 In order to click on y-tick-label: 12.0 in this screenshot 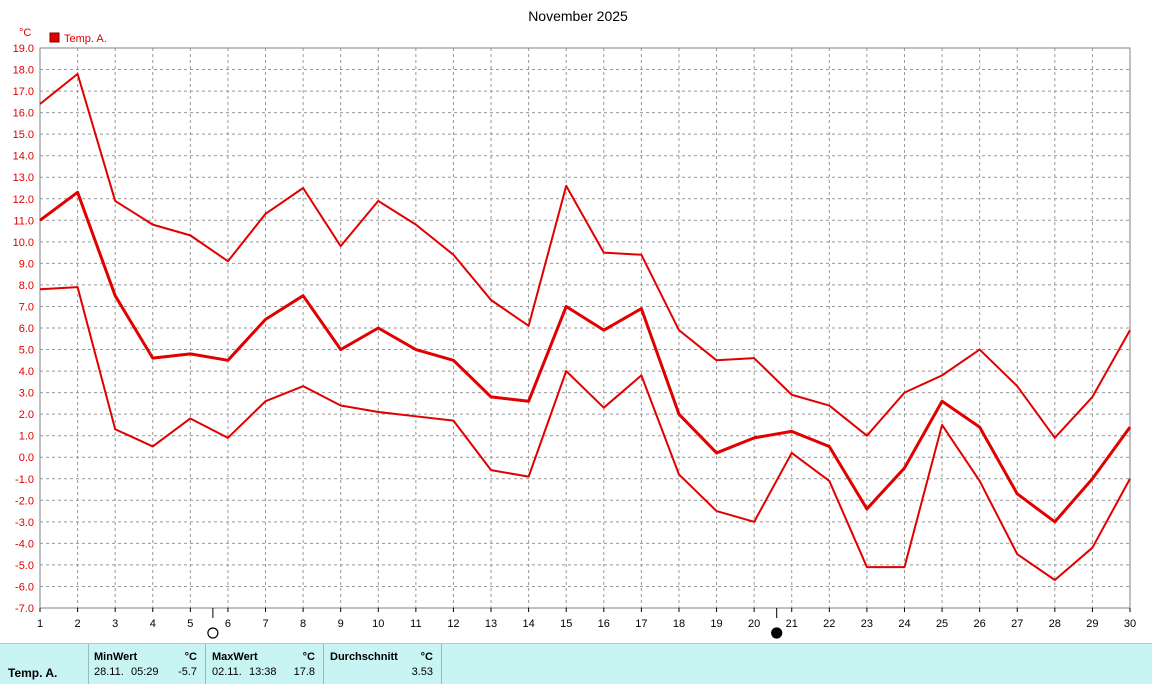, I will do `click(23, 200)`.